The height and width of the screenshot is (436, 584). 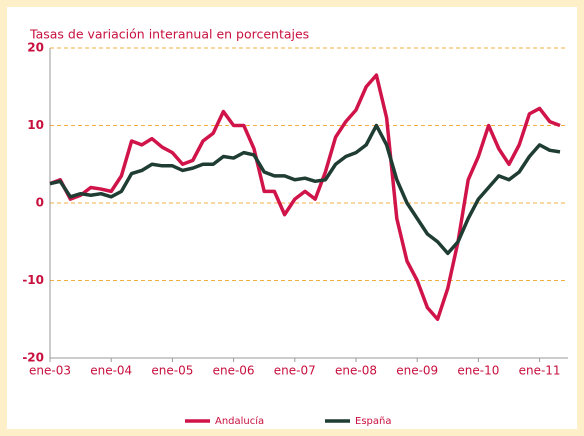 What do you see at coordinates (35, 125) in the screenshot?
I see `y-tick-label: 10` at bounding box center [35, 125].